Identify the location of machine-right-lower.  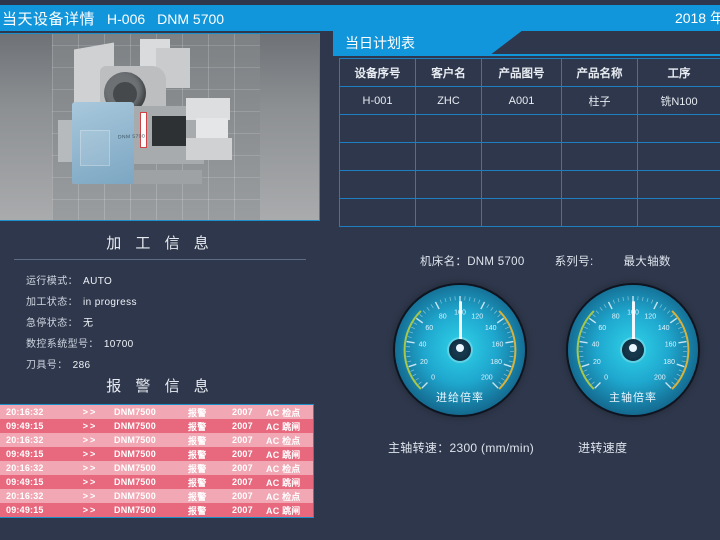
(209, 149).